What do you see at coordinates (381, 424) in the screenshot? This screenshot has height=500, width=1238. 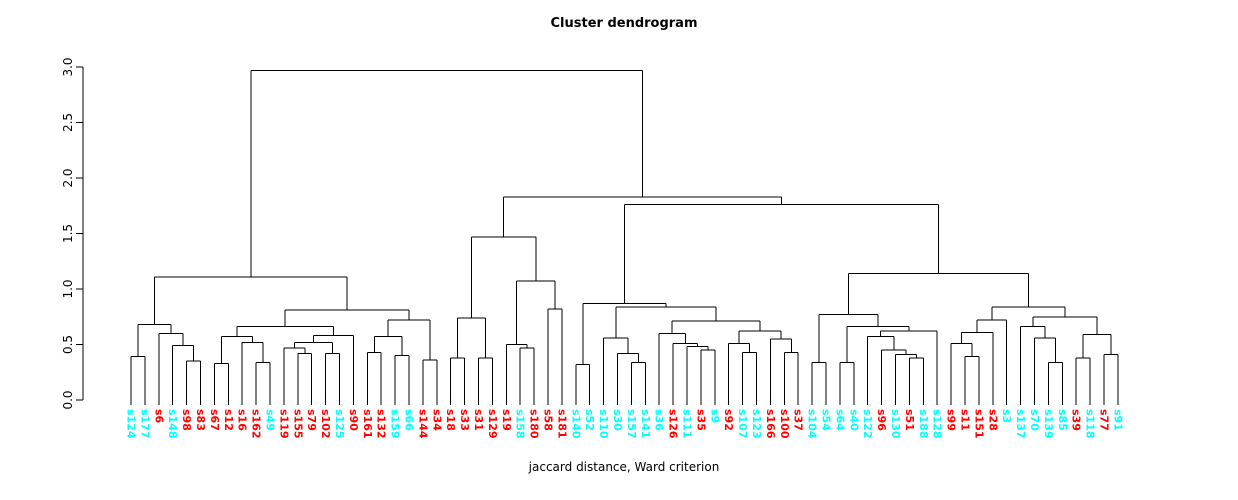 I see `leaf-label: s132` at bounding box center [381, 424].